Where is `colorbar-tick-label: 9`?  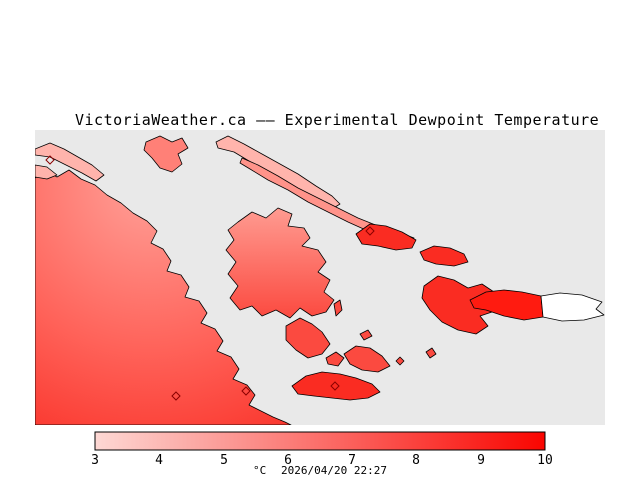 colorbar-tick-label: 9 is located at coordinates (481, 460).